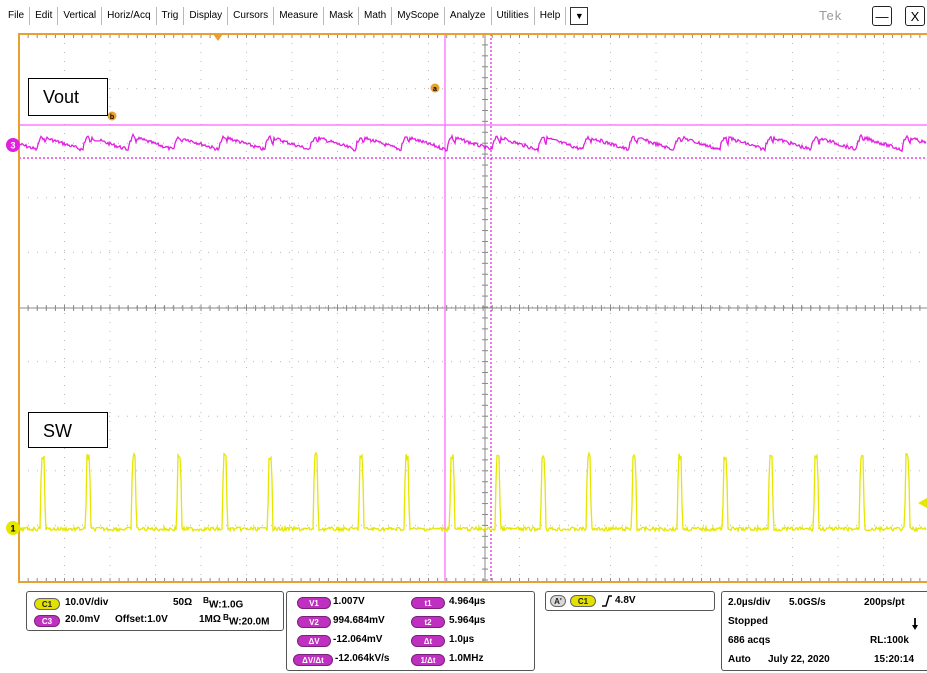 The image size is (927, 673). What do you see at coordinates (513, 16) in the screenshot?
I see `menu-utilities: Utilities` at bounding box center [513, 16].